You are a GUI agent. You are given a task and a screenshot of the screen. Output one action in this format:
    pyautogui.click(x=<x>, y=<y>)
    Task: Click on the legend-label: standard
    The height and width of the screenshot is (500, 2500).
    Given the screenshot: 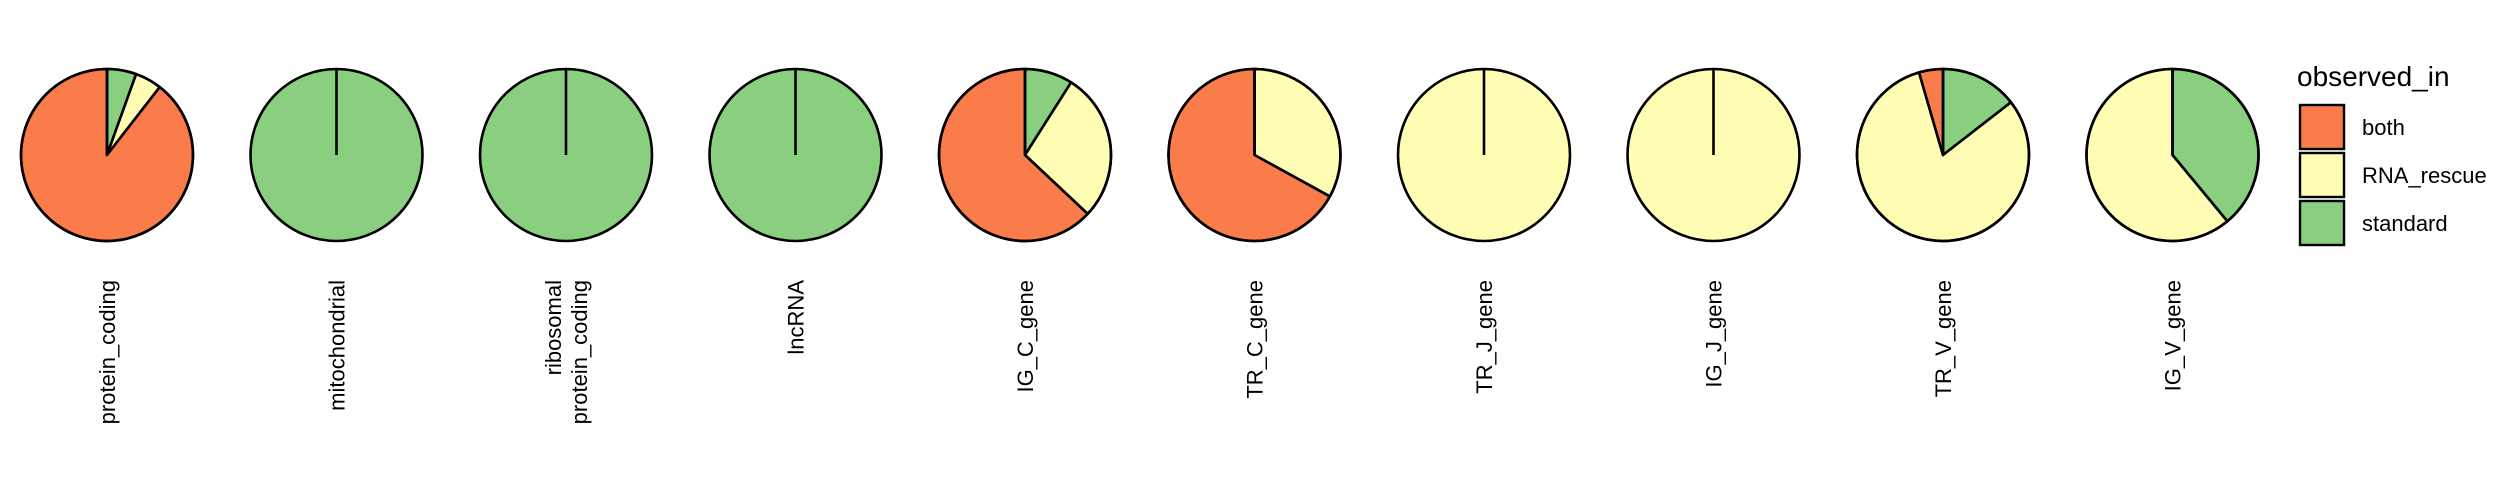 What is the action you would take?
    pyautogui.click(x=2405, y=223)
    